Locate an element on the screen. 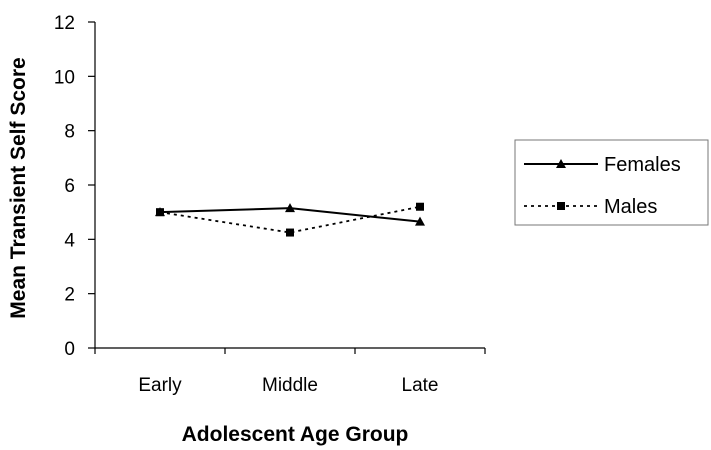 Image resolution: width=711 pixels, height=450 pixels. series-layer is located at coordinates (290, 219).